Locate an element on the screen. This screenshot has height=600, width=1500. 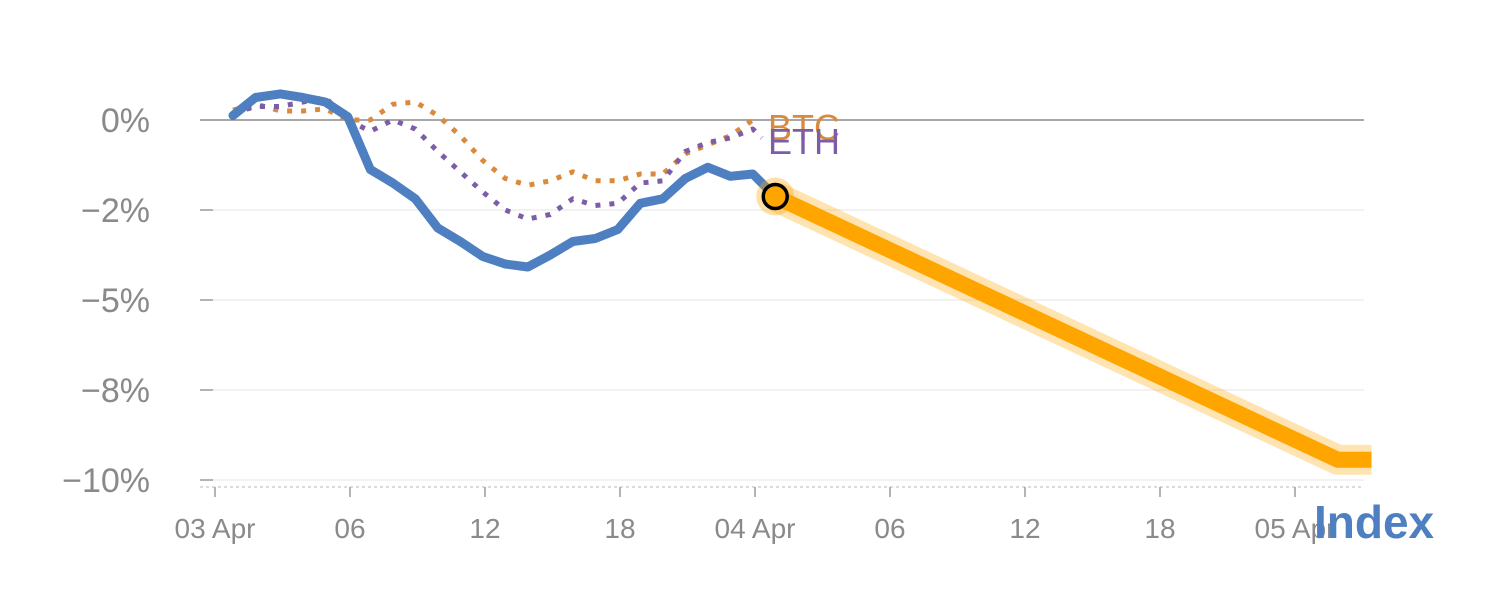
y-tick-label: −2% is located at coordinates (115, 211).